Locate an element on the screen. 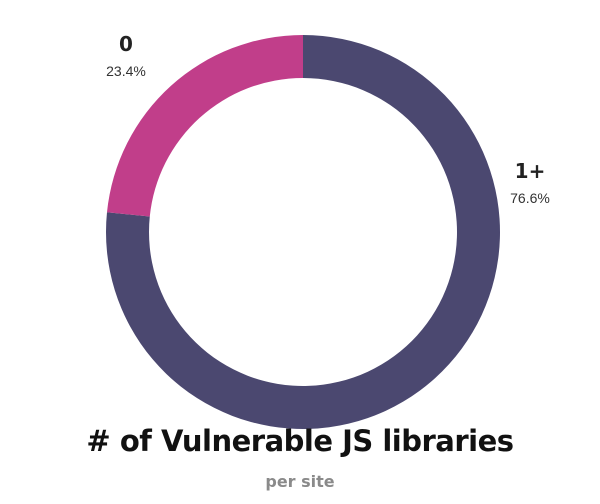 Image resolution: width=600 pixels, height=504 pixels. slice-label: 1+ is located at coordinates (530, 171).